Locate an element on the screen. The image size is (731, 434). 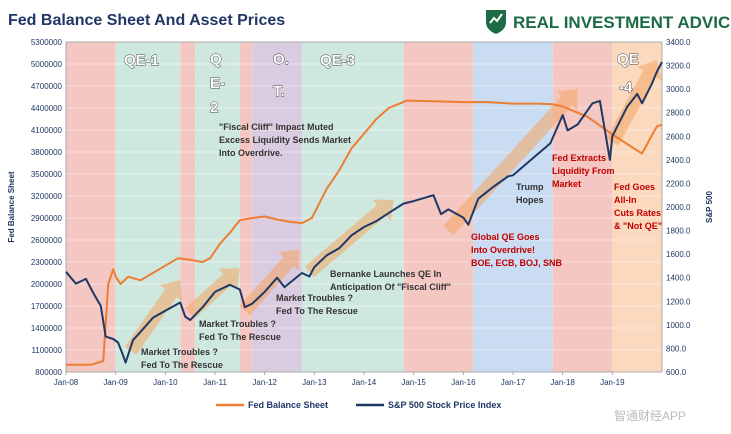
right-tick-label: 600.0 is located at coordinates (676, 372).